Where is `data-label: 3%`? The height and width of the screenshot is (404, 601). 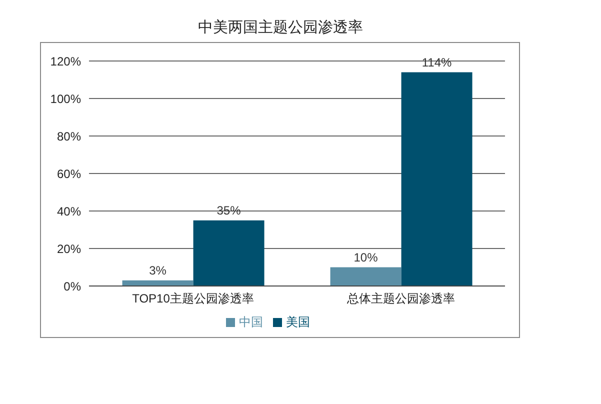
data-label: 3% is located at coordinates (158, 270).